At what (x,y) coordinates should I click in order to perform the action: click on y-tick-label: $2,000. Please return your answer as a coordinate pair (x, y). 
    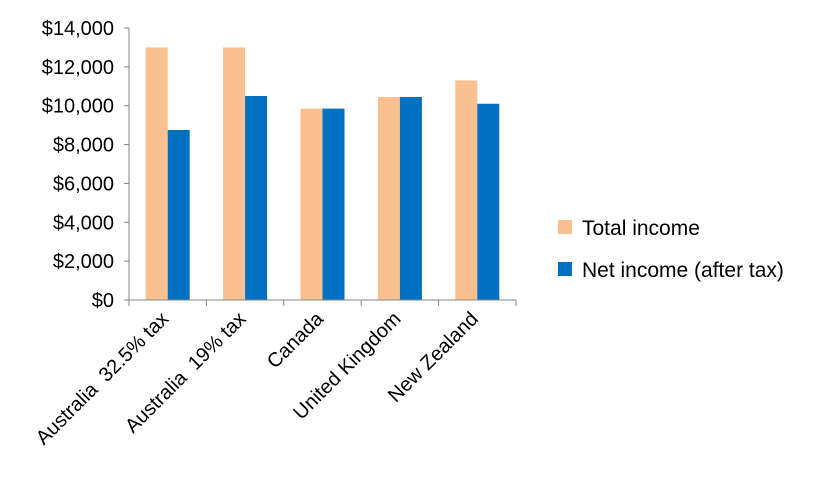
    Looking at the image, I should click on (83, 262).